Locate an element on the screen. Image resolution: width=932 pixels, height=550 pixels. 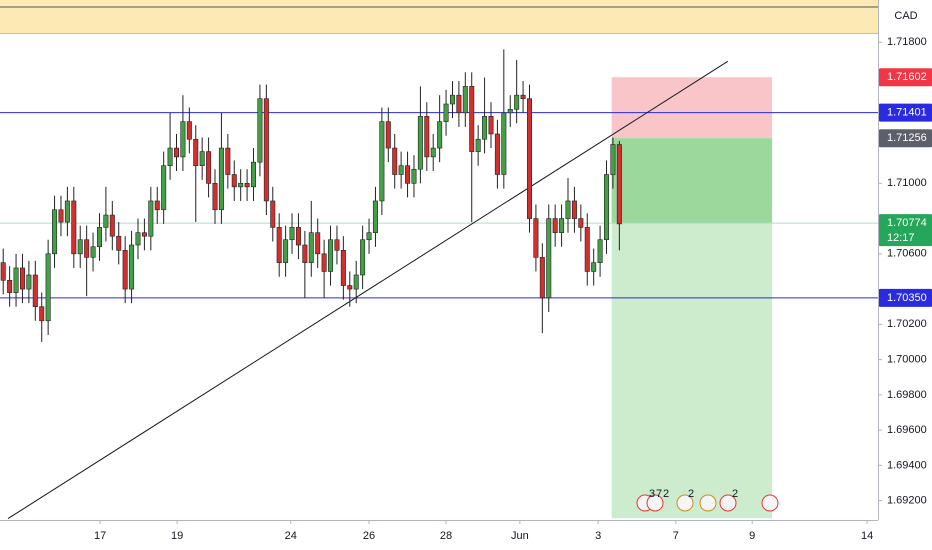
price-label: 1.71256 is located at coordinates (907, 138).